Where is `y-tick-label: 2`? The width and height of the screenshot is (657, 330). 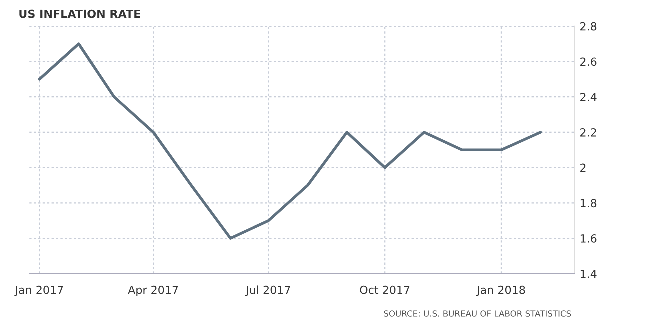
y-tick-label: 2 is located at coordinates (583, 168).